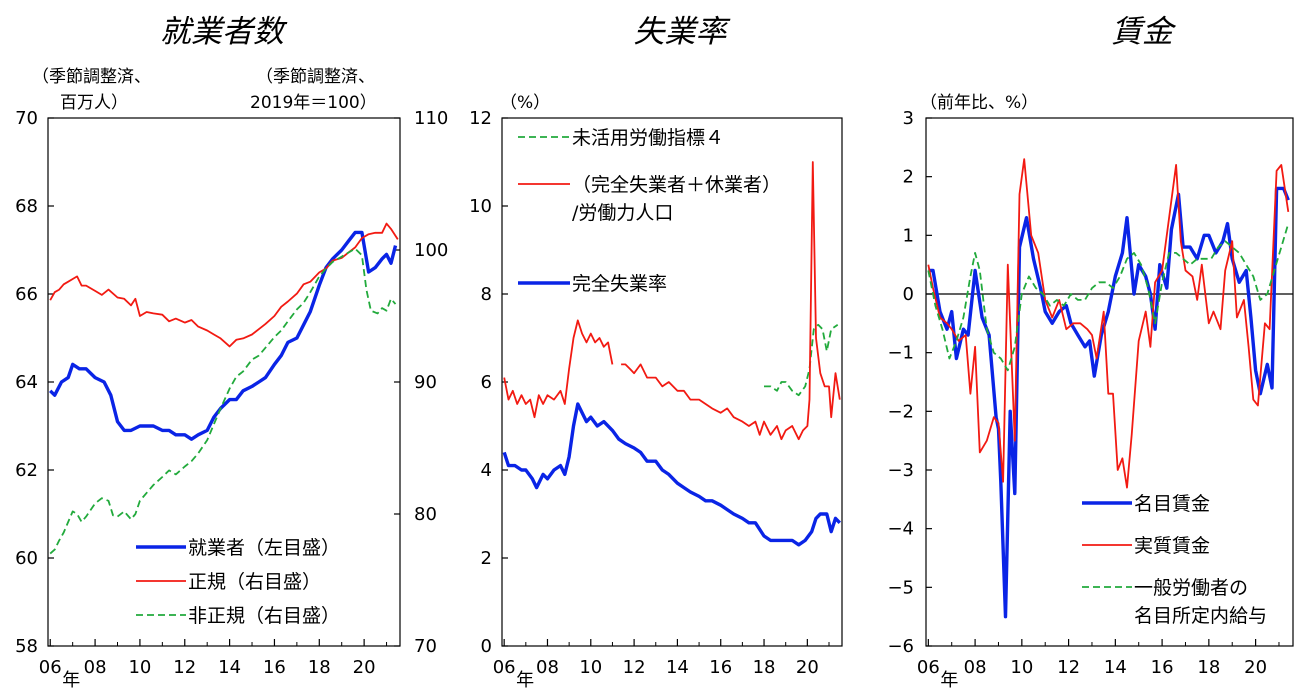  I want to click on y2-tick-label: 70, so click(425, 646).